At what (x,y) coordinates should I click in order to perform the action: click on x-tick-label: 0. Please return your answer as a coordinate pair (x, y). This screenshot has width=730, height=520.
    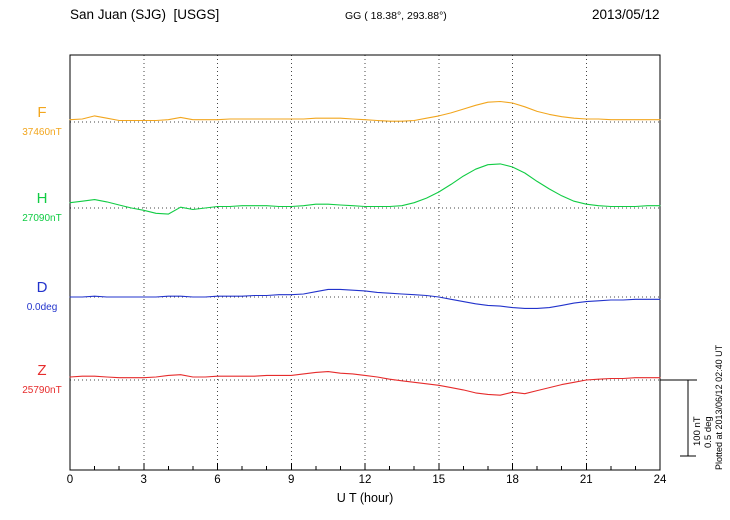
    Looking at the image, I should click on (70, 480).